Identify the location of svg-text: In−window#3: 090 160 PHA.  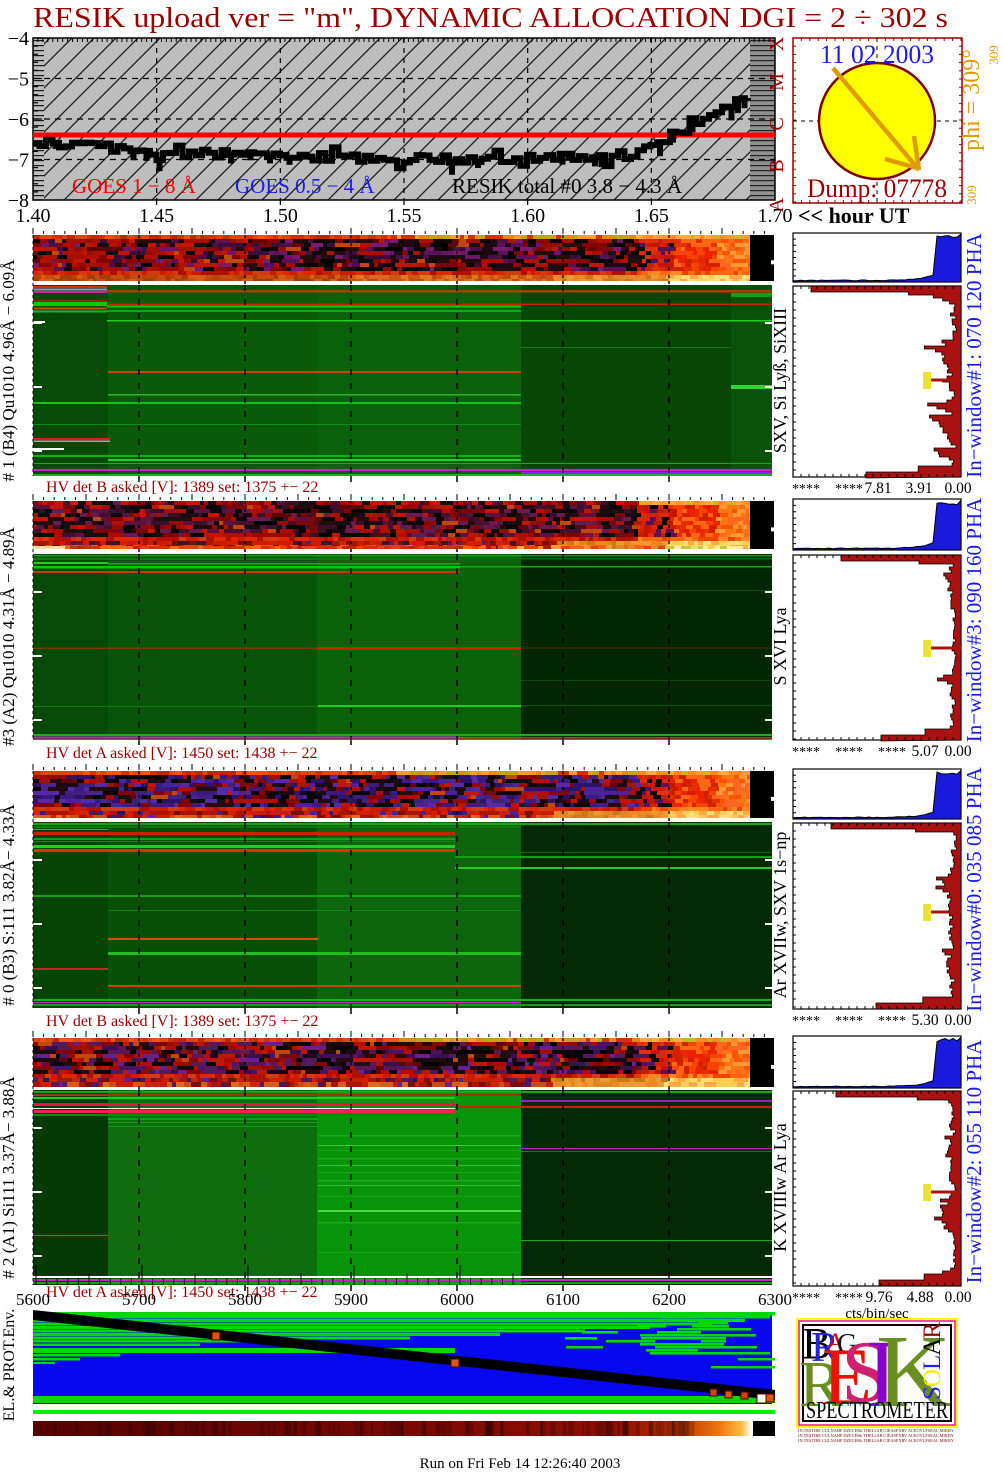
(974, 619).